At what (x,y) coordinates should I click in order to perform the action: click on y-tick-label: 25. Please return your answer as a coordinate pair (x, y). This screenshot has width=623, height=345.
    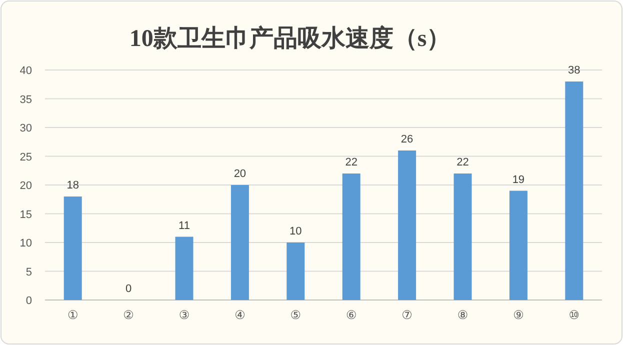
    Looking at the image, I should click on (26, 157).